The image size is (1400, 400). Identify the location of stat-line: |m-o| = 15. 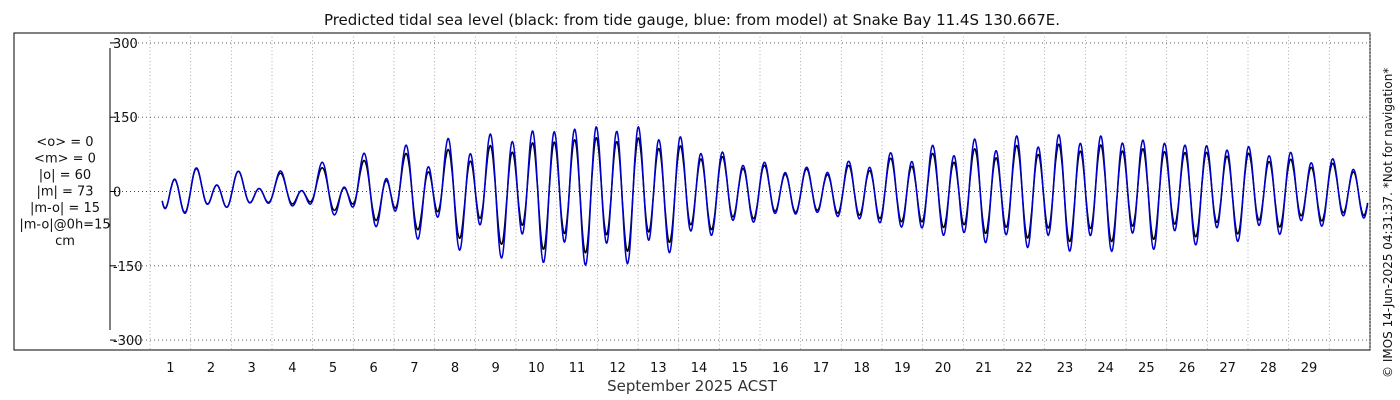
(65, 208).